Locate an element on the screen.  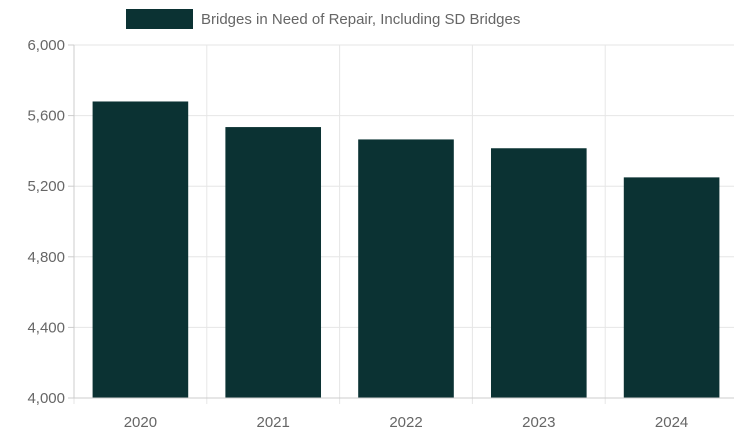
x-axis-ticks: 2020 2021 2022 2023 2024 is located at coordinates (406, 422).